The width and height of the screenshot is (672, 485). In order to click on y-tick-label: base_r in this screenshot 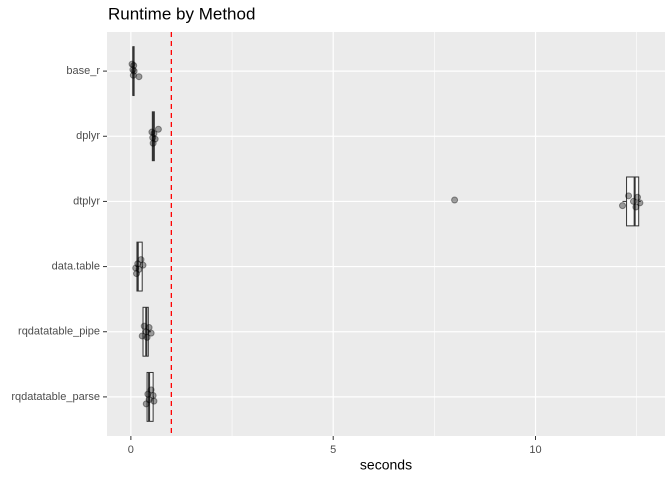, I will do `click(83, 71)`.